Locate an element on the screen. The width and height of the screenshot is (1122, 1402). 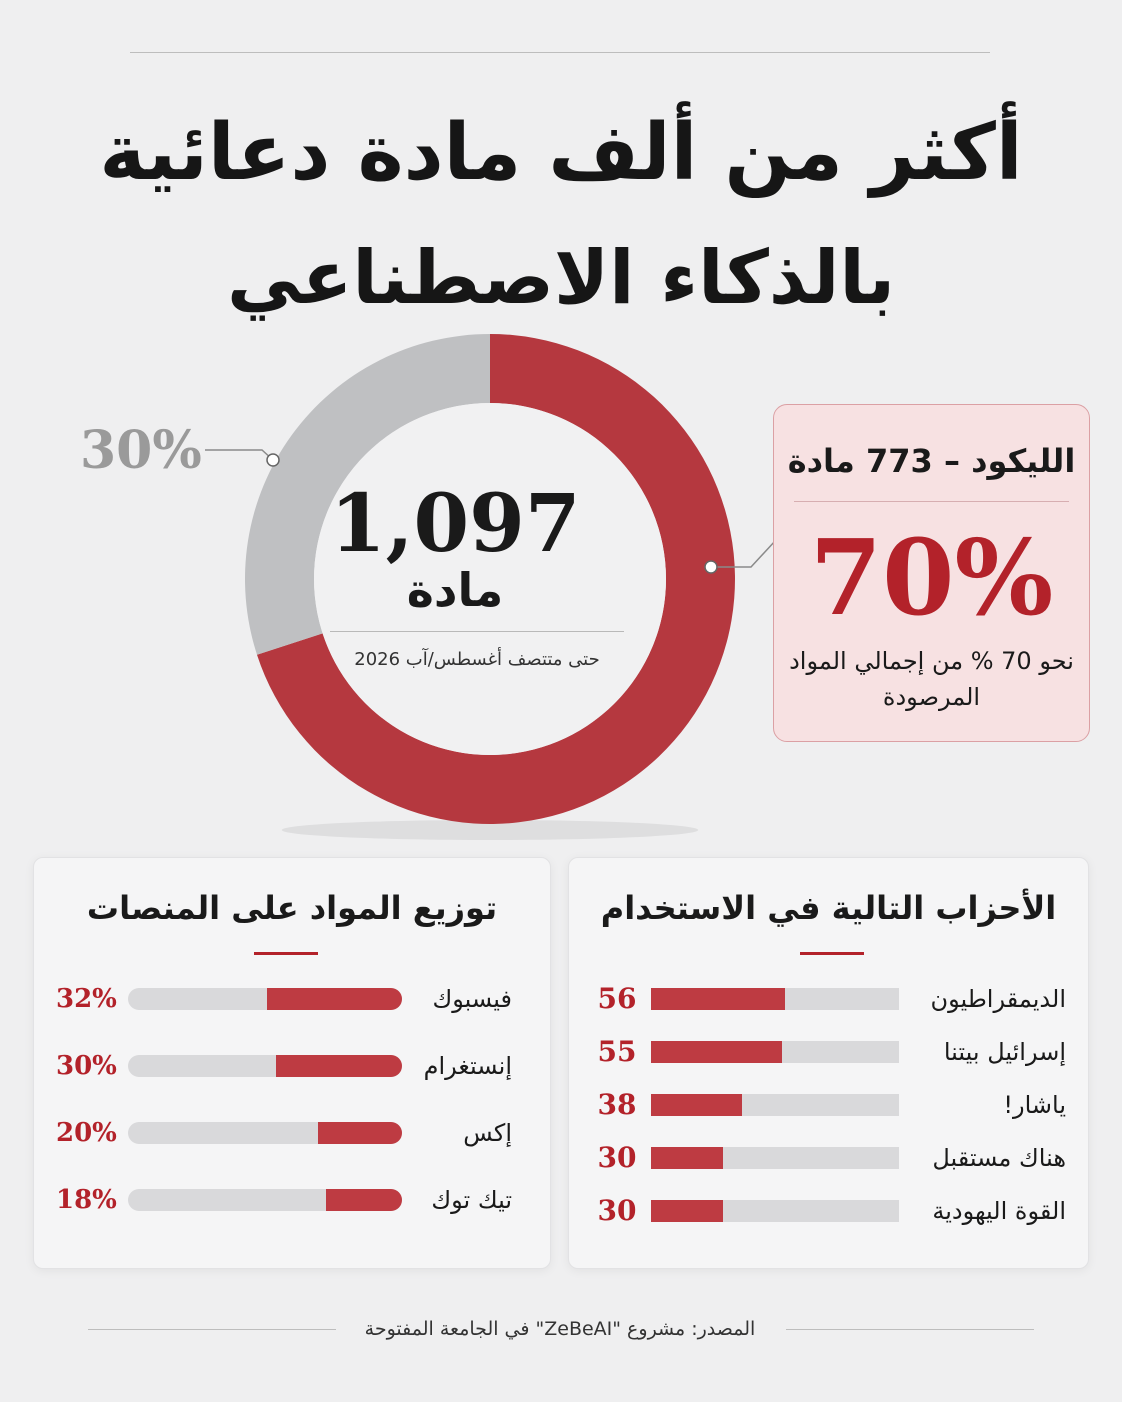
gray-slice-marker is located at coordinates (273, 460).